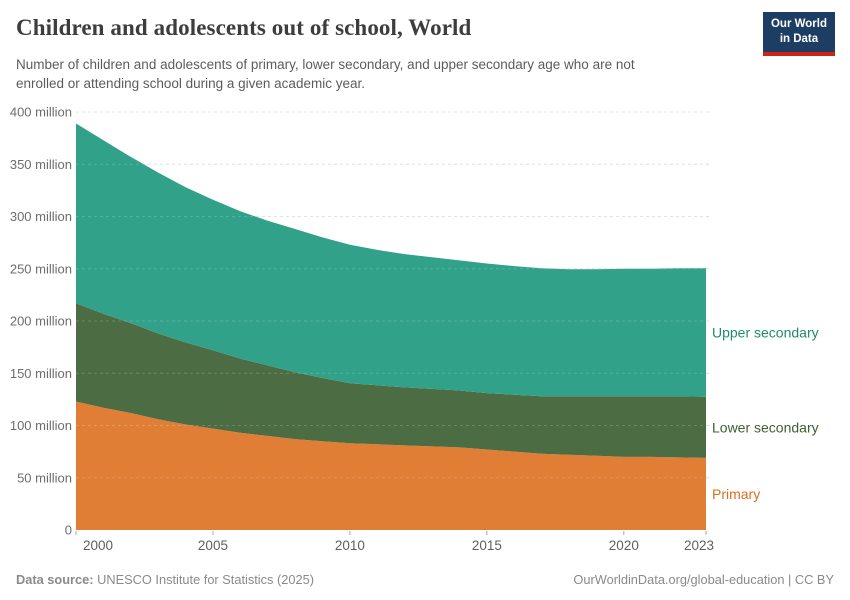 This screenshot has width=850, height=600. Describe the element at coordinates (799, 38) in the screenshot. I see `logo-line2: in Data` at that location.